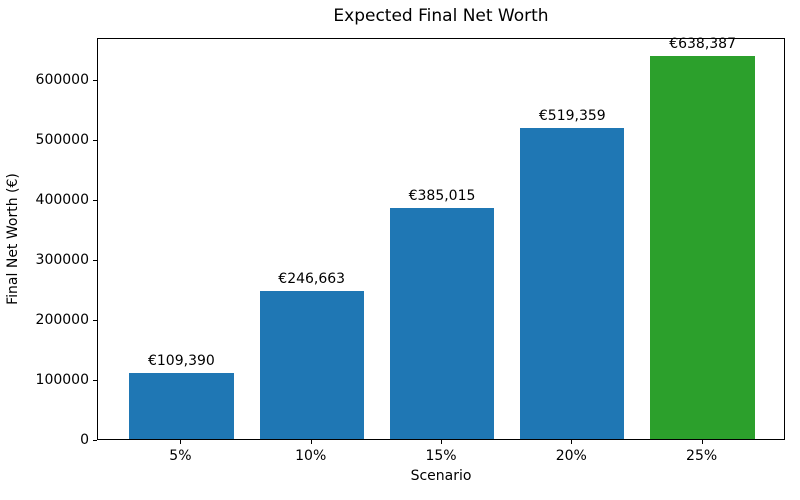  What do you see at coordinates (441, 16) in the screenshot?
I see `chart-title: Expected Final Net Worth` at bounding box center [441, 16].